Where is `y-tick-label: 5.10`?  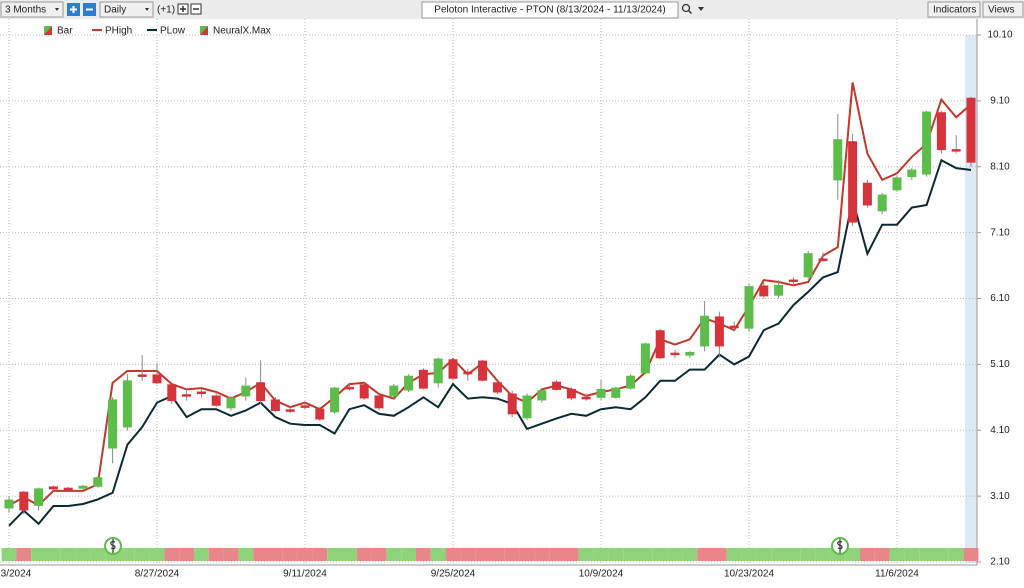
y-tick-label: 5.10 is located at coordinates (1000, 364).